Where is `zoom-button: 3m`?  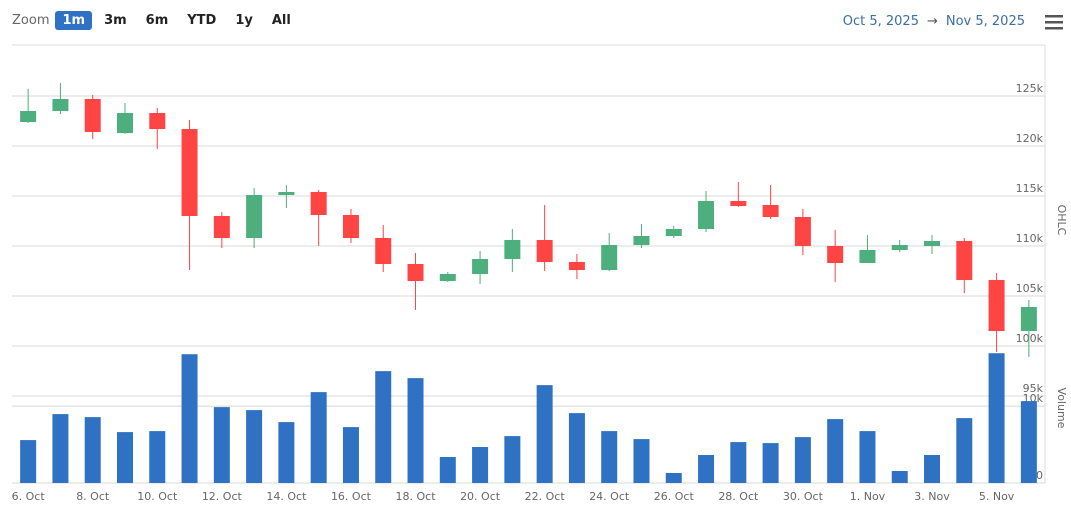 zoom-button: 3m is located at coordinates (115, 20).